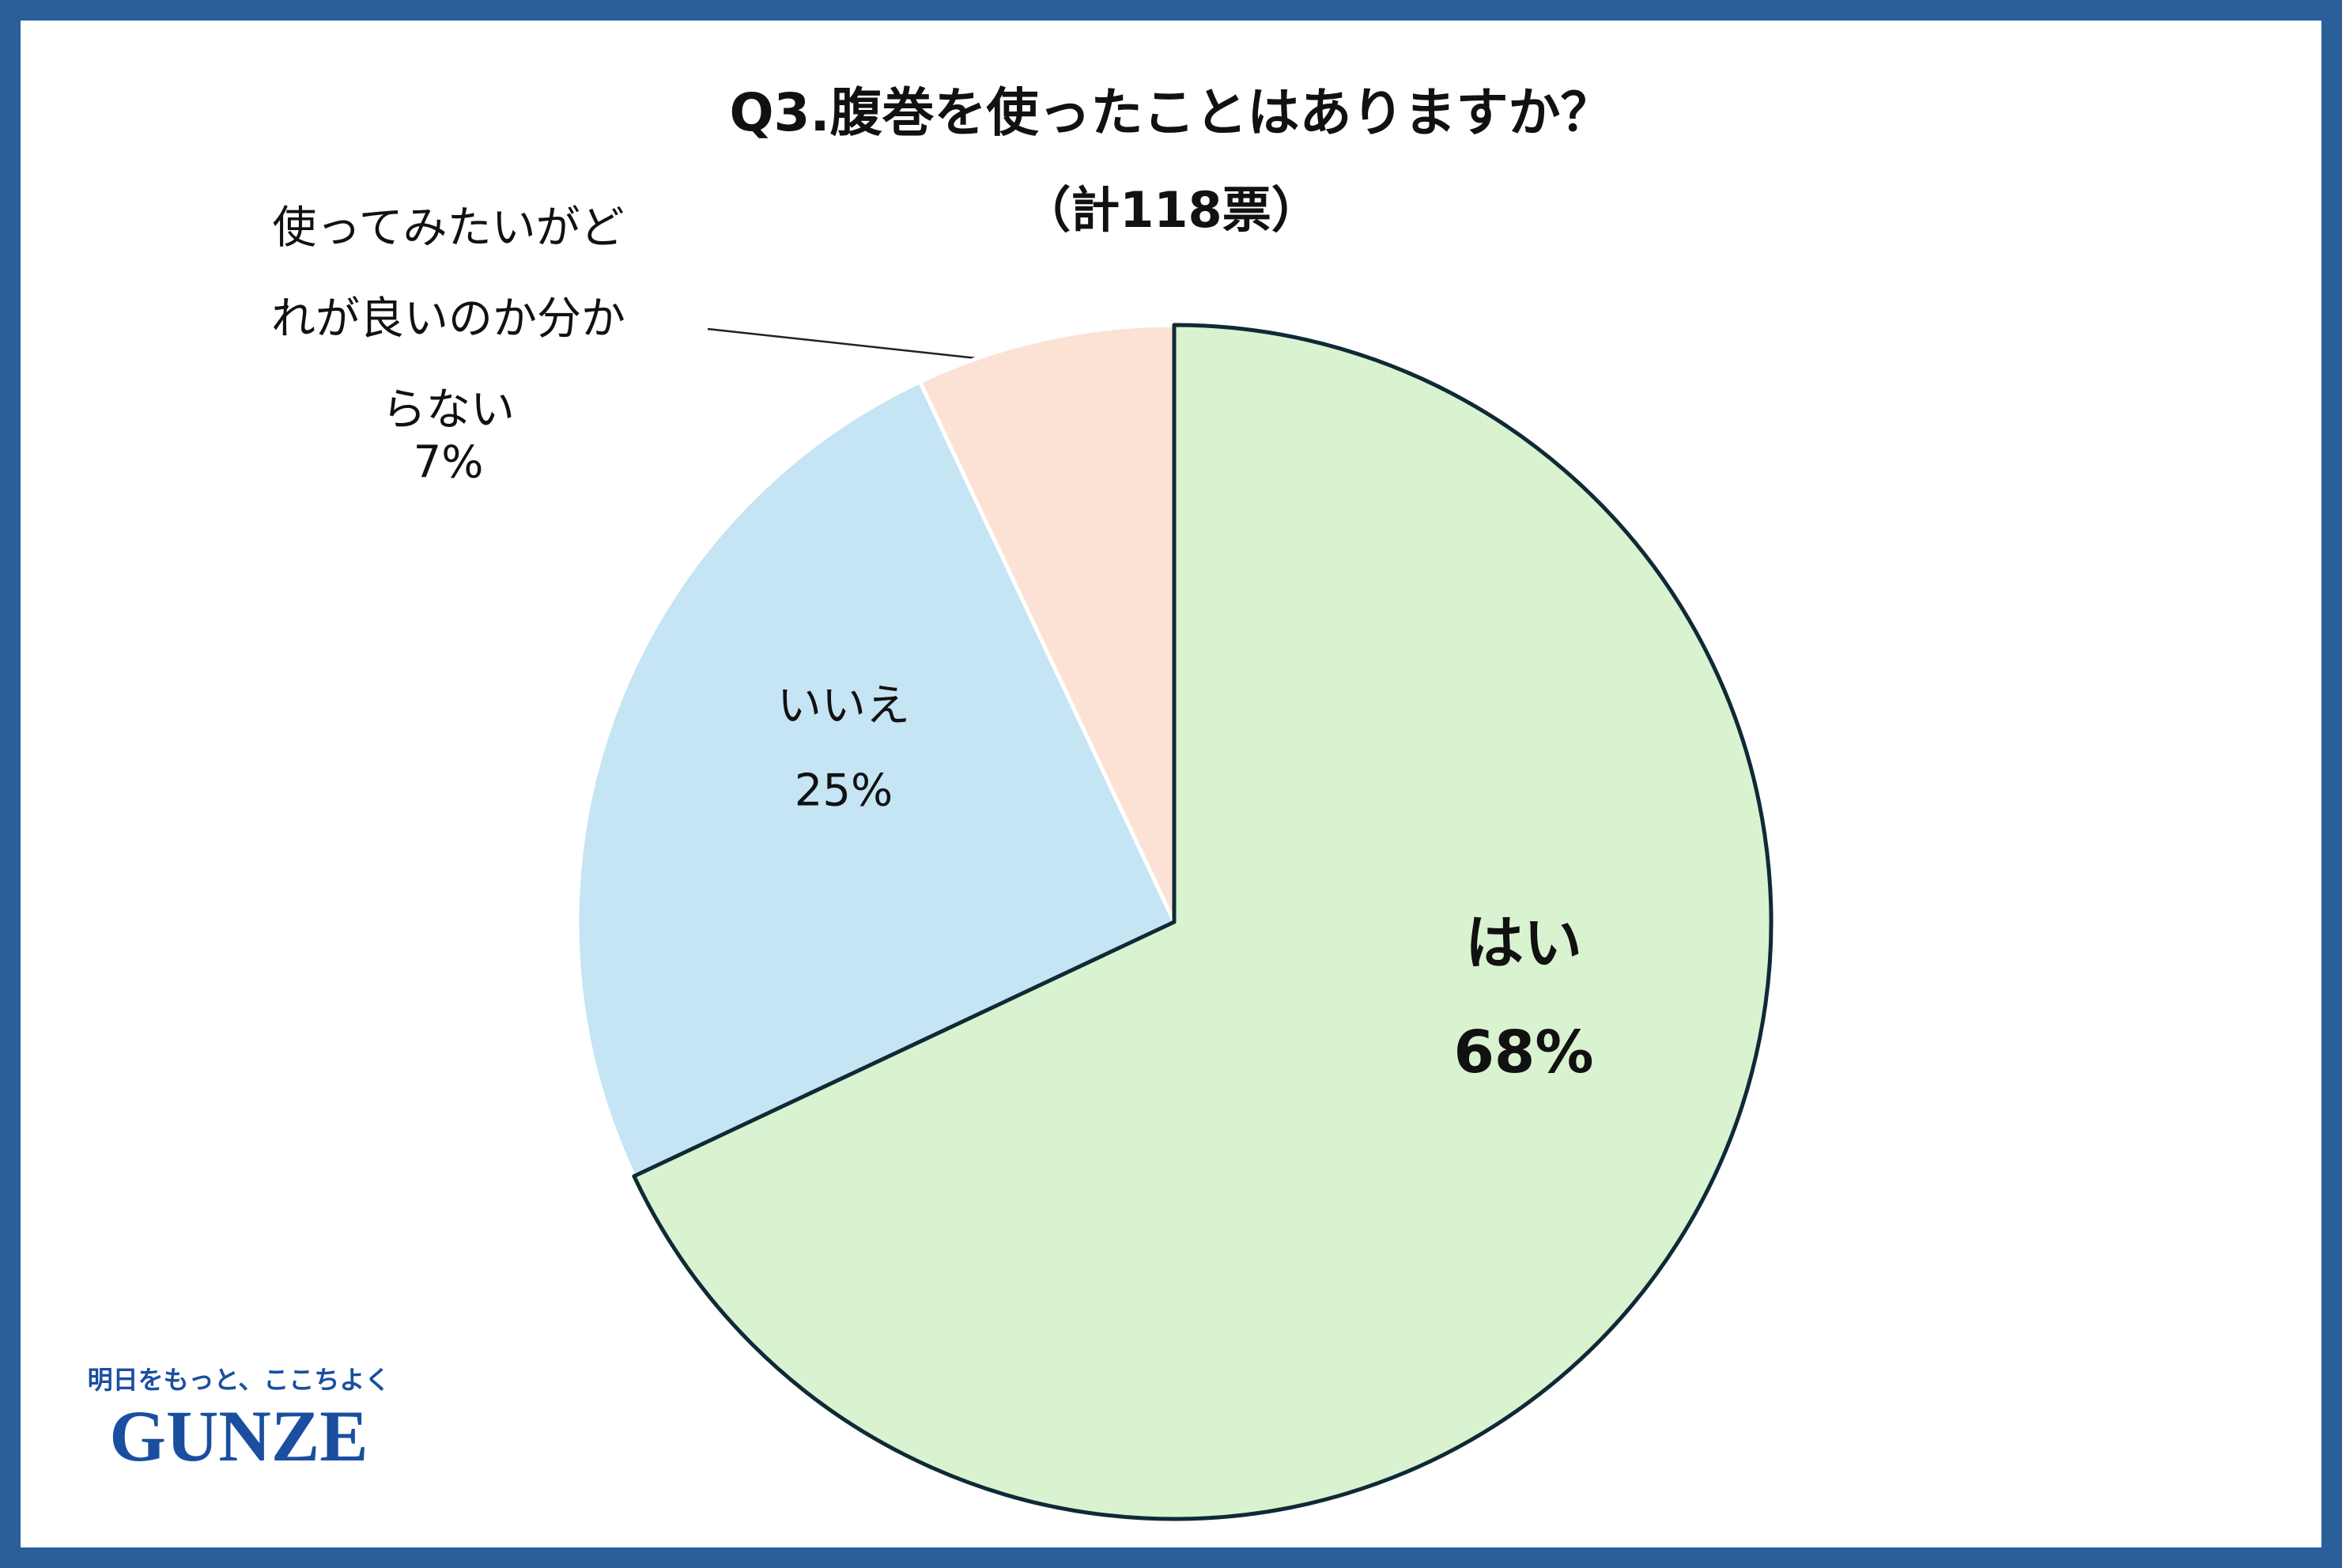 Image resolution: width=2342 pixels, height=1568 pixels. I want to click on logo-tagline: 明日をもっと、ここちよく, so click(239, 1380).